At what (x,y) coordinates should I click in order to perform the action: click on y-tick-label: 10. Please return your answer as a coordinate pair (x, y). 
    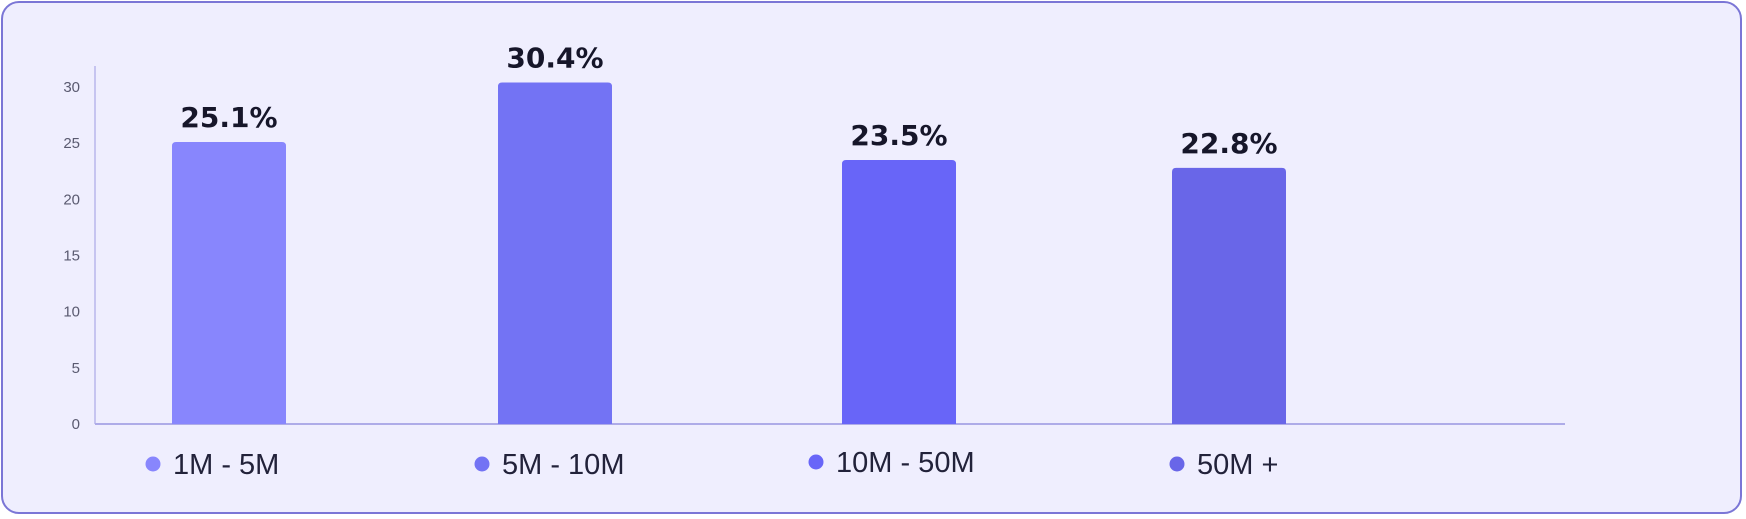
    Looking at the image, I should click on (71, 312).